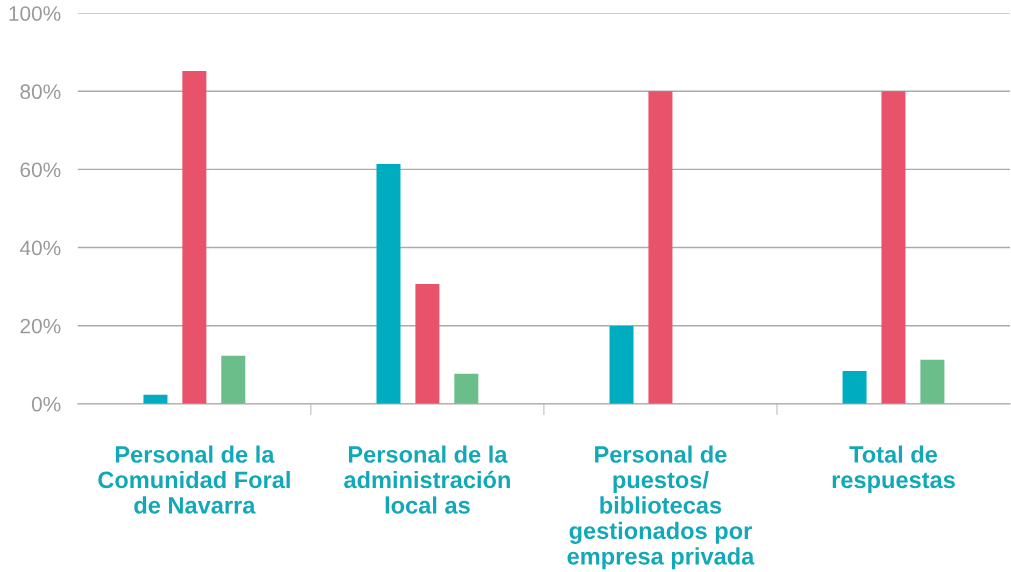  What do you see at coordinates (40, 326) in the screenshot?
I see `y-tick-label: 20%` at bounding box center [40, 326].